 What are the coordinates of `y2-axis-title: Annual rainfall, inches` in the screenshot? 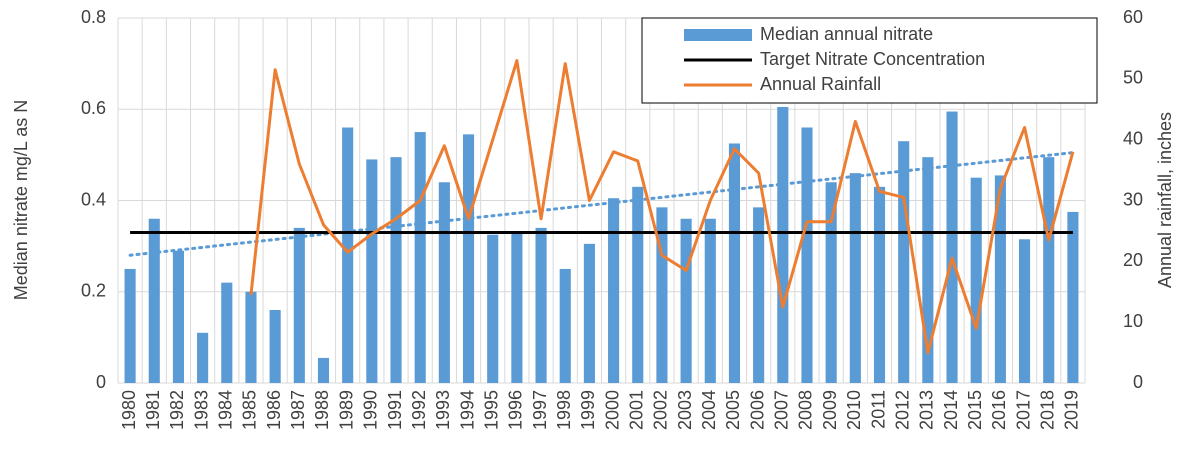 It's located at (1165, 200).